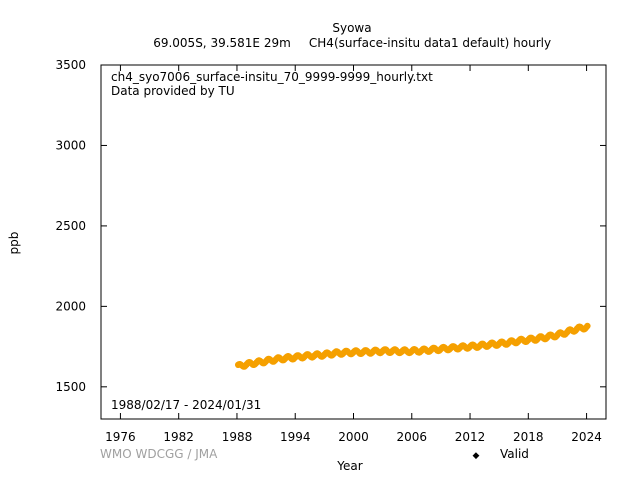 This screenshot has height=480, width=640. I want to click on y-axis-label: ppb, so click(14, 243).